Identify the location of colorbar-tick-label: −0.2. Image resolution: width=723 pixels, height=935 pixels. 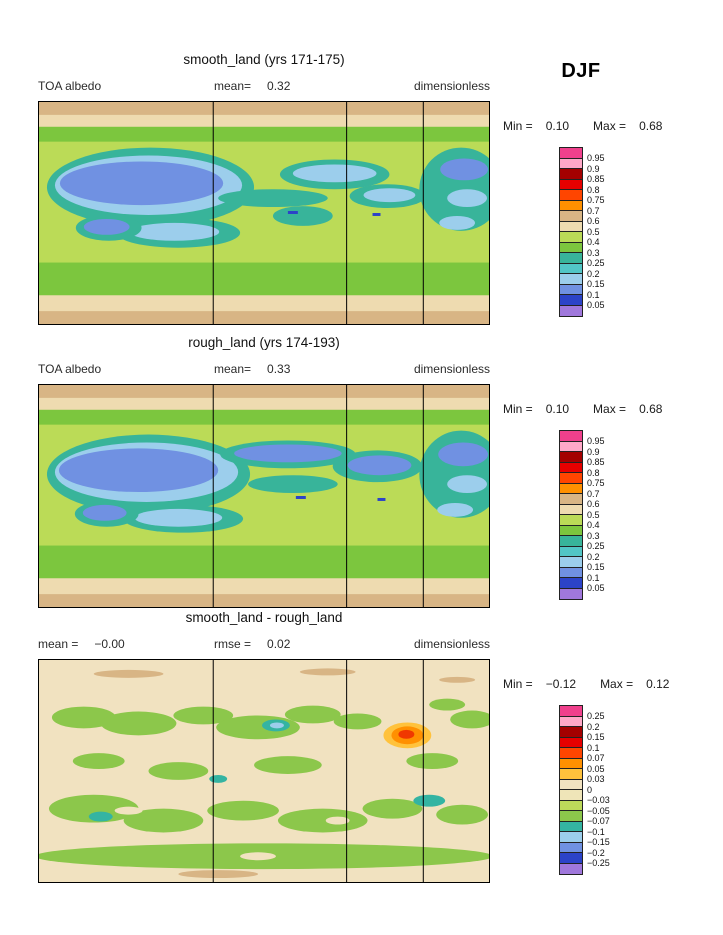
(596, 852).